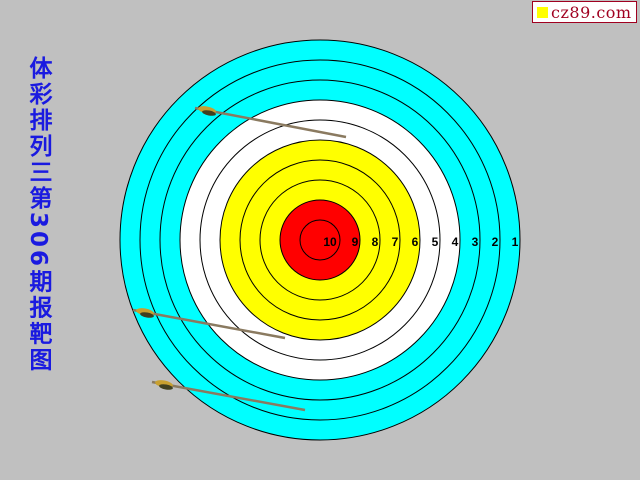  Describe the element at coordinates (375, 242) in the screenshot. I see `ring-score-label: 8` at that location.